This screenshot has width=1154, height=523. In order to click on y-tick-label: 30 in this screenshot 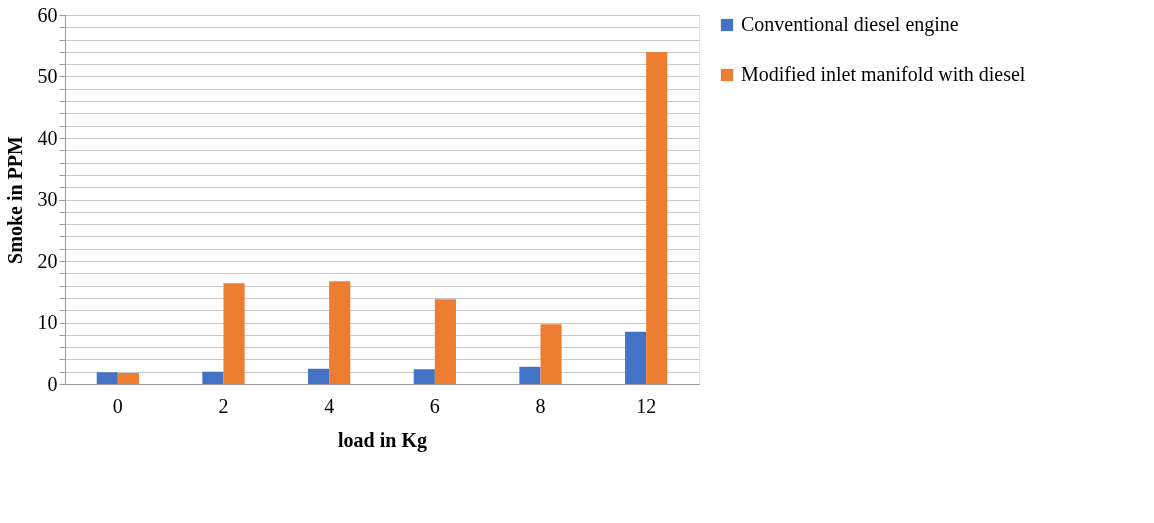, I will do `click(47, 199)`.